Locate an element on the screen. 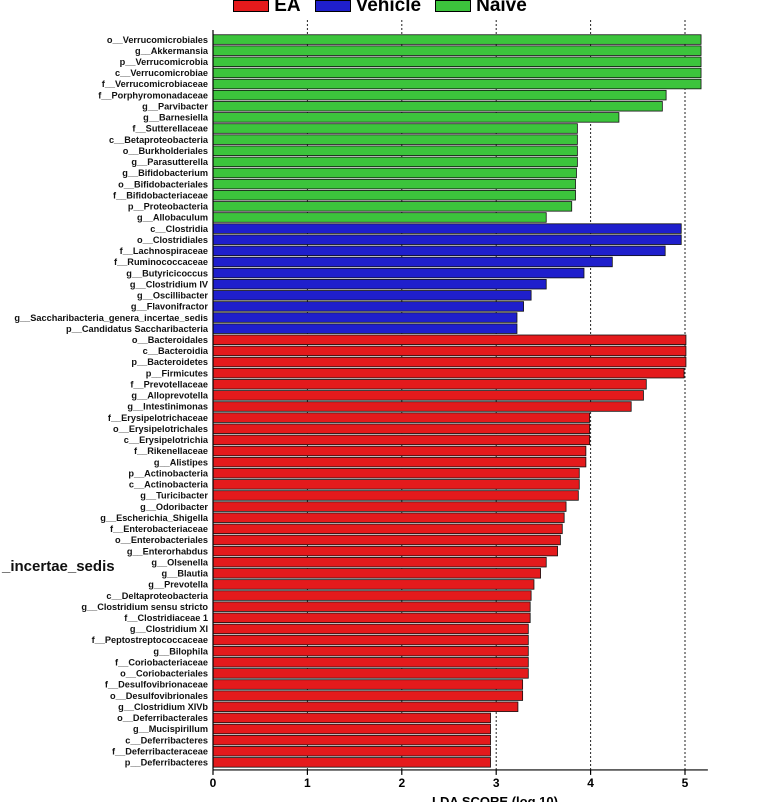 The width and height of the screenshot is (760, 802). bar-label-46: g__Enterorhabdus is located at coordinates (167, 551).